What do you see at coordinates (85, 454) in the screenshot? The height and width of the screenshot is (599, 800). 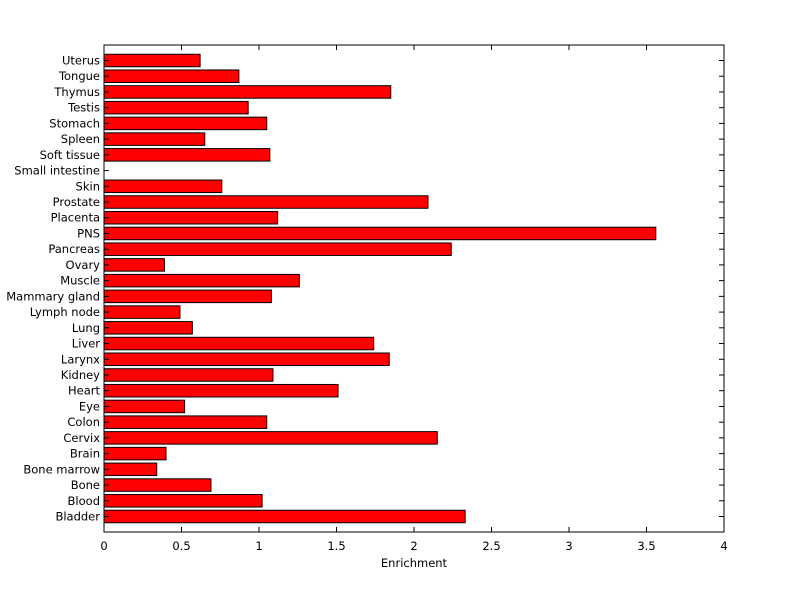 I see `y-tick-label-brain: Brain` at bounding box center [85, 454].